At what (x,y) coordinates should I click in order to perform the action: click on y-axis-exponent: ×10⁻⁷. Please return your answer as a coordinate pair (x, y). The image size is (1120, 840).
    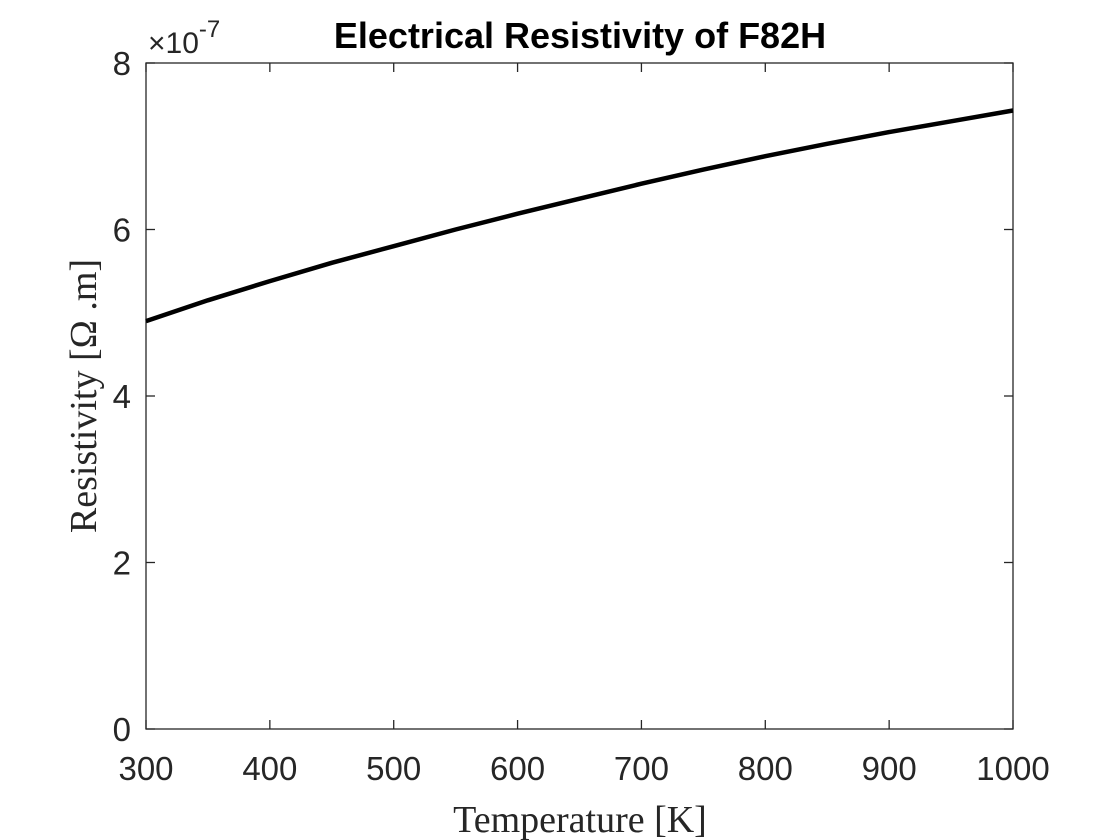
    Looking at the image, I should click on (184, 38).